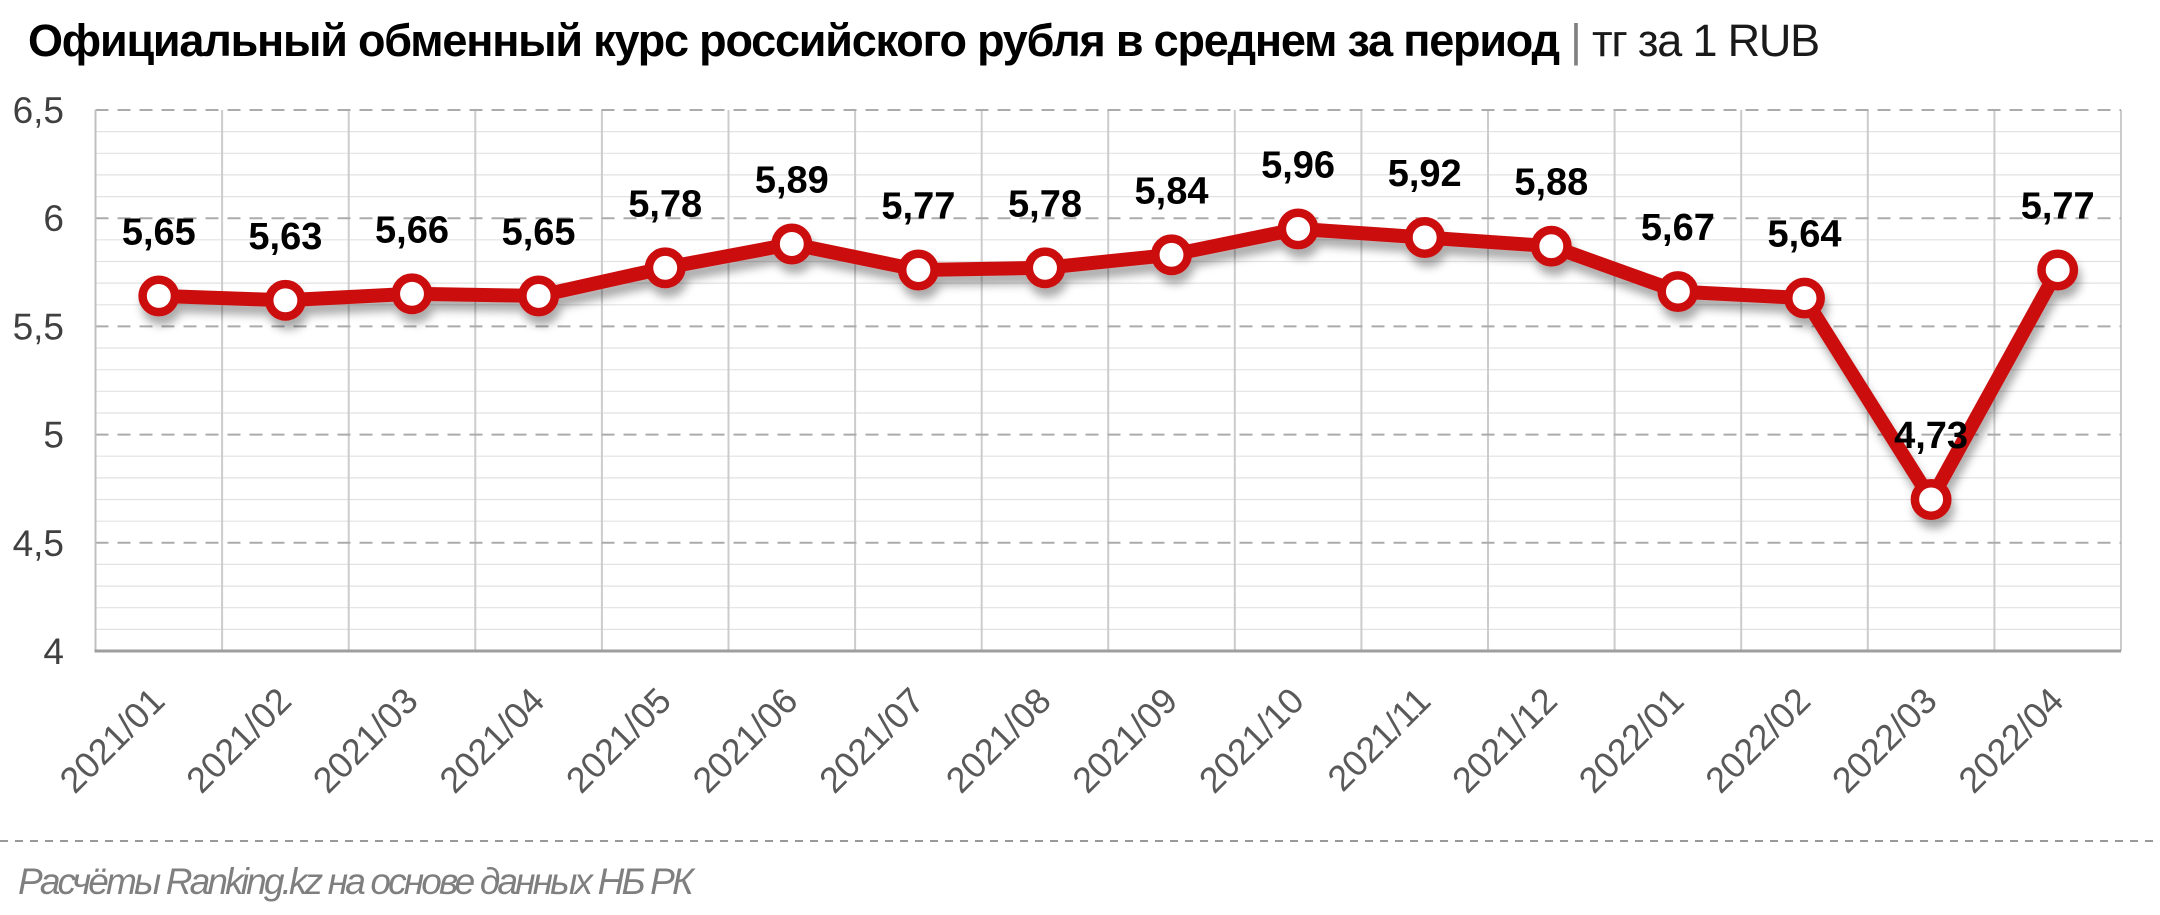 The height and width of the screenshot is (915, 2160). What do you see at coordinates (1631, 740) in the screenshot?
I see `svg-text: 2022/01` at bounding box center [1631, 740].